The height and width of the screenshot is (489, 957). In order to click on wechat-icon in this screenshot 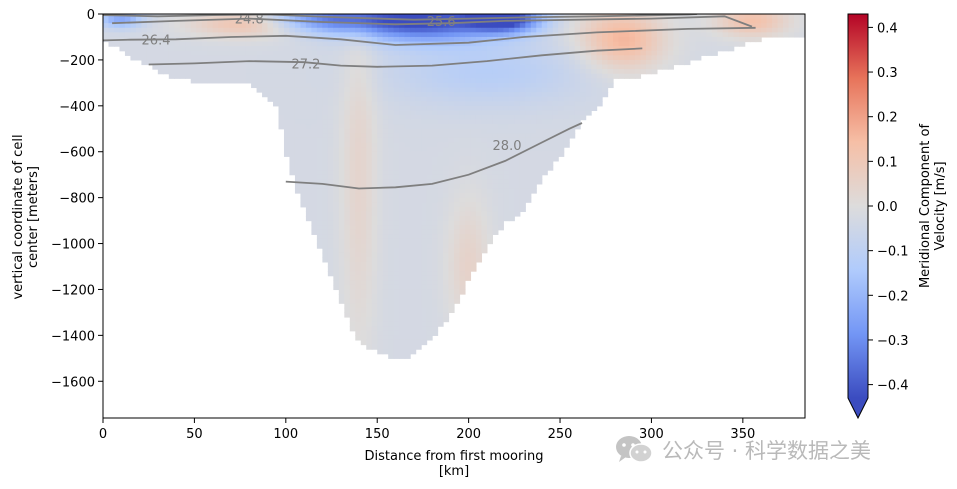, I will do `click(634, 449)`.